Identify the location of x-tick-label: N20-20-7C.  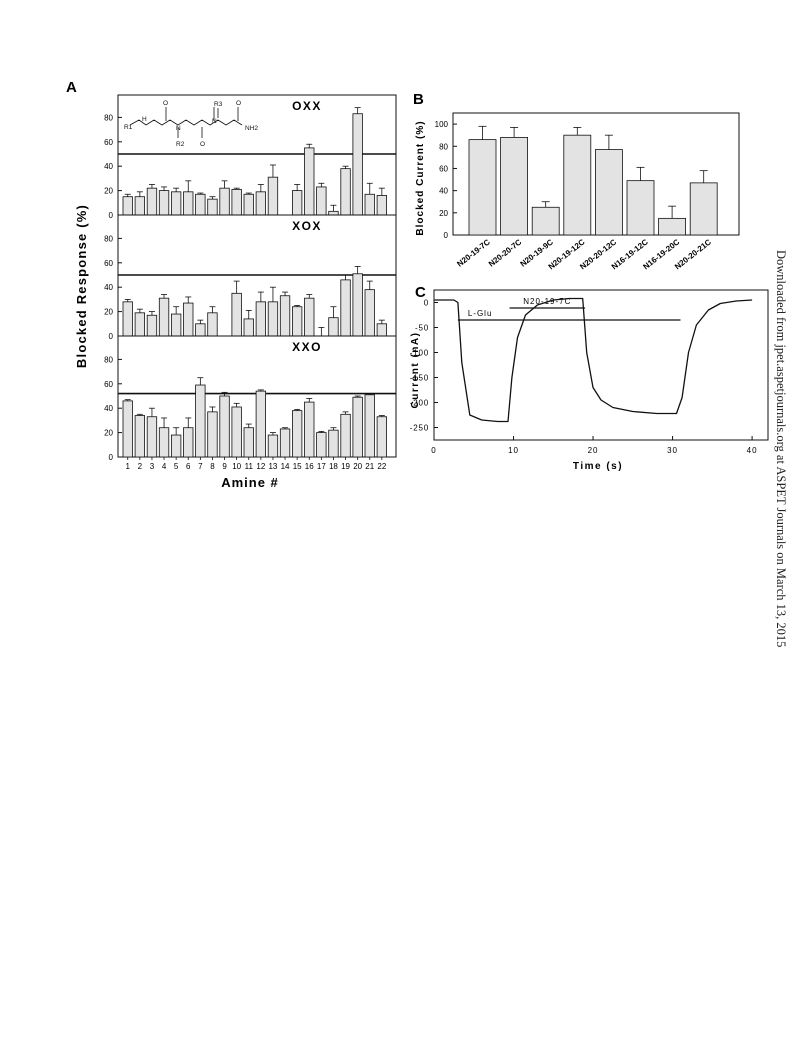
(505, 252).